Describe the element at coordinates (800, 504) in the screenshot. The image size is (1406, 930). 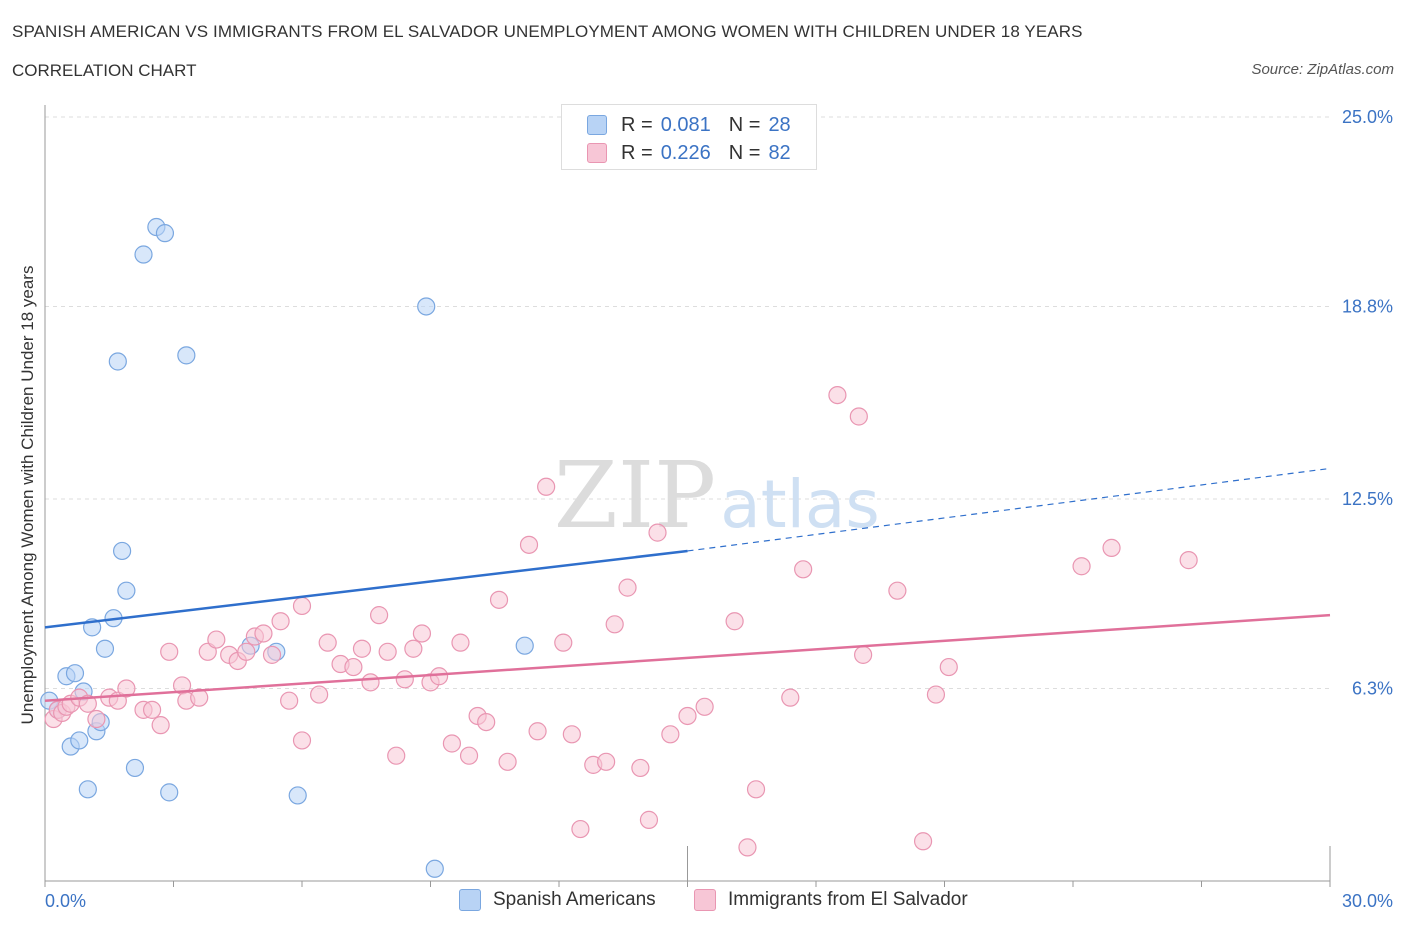
I see `watermark-atlas: atlas` at that location.